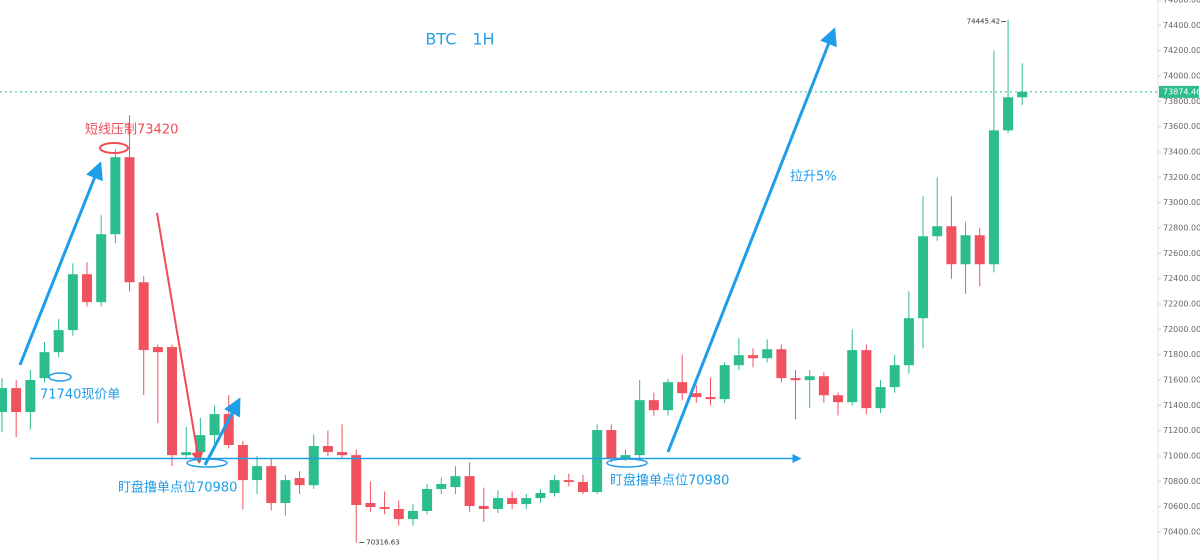  What do you see at coordinates (131, 130) in the screenshot?
I see `annotation: 短线压制73420` at bounding box center [131, 130].